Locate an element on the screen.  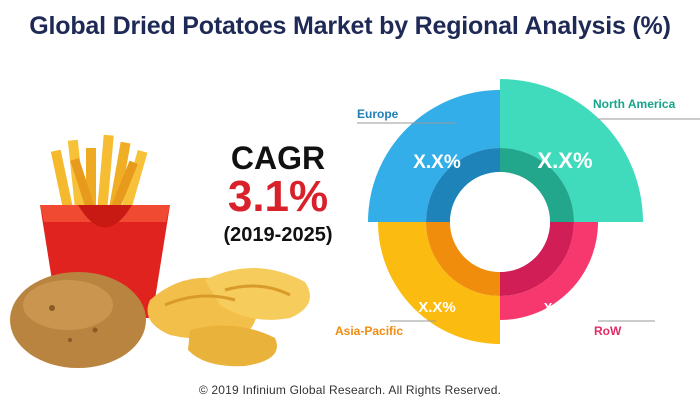
pie-inner-ring-asia-pacific is located at coordinates (463, 259).